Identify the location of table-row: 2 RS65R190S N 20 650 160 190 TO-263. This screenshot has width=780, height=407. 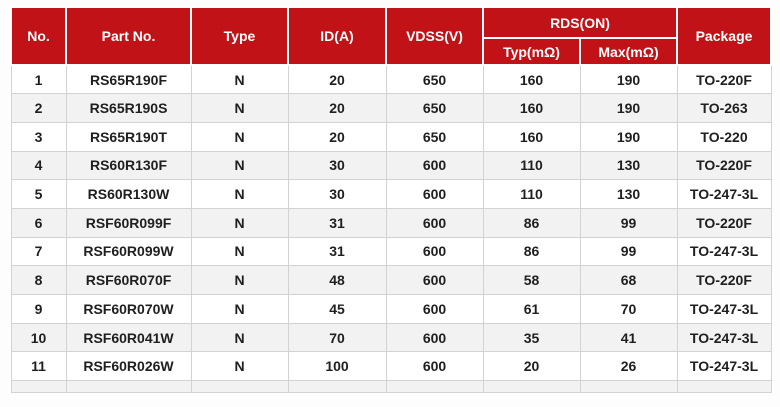
(391, 108).